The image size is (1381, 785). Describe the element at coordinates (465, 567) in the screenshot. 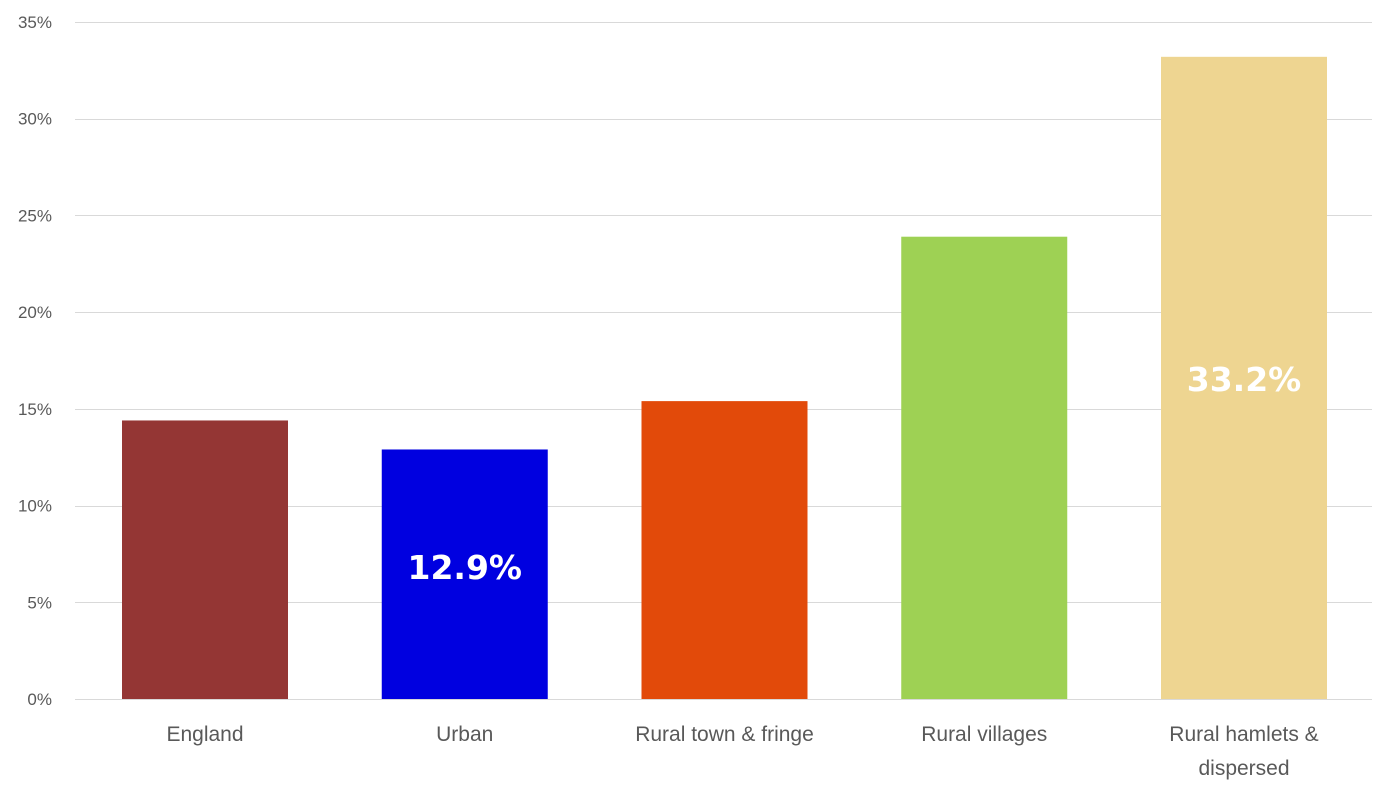

I see `data-label: 12.9%` at that location.